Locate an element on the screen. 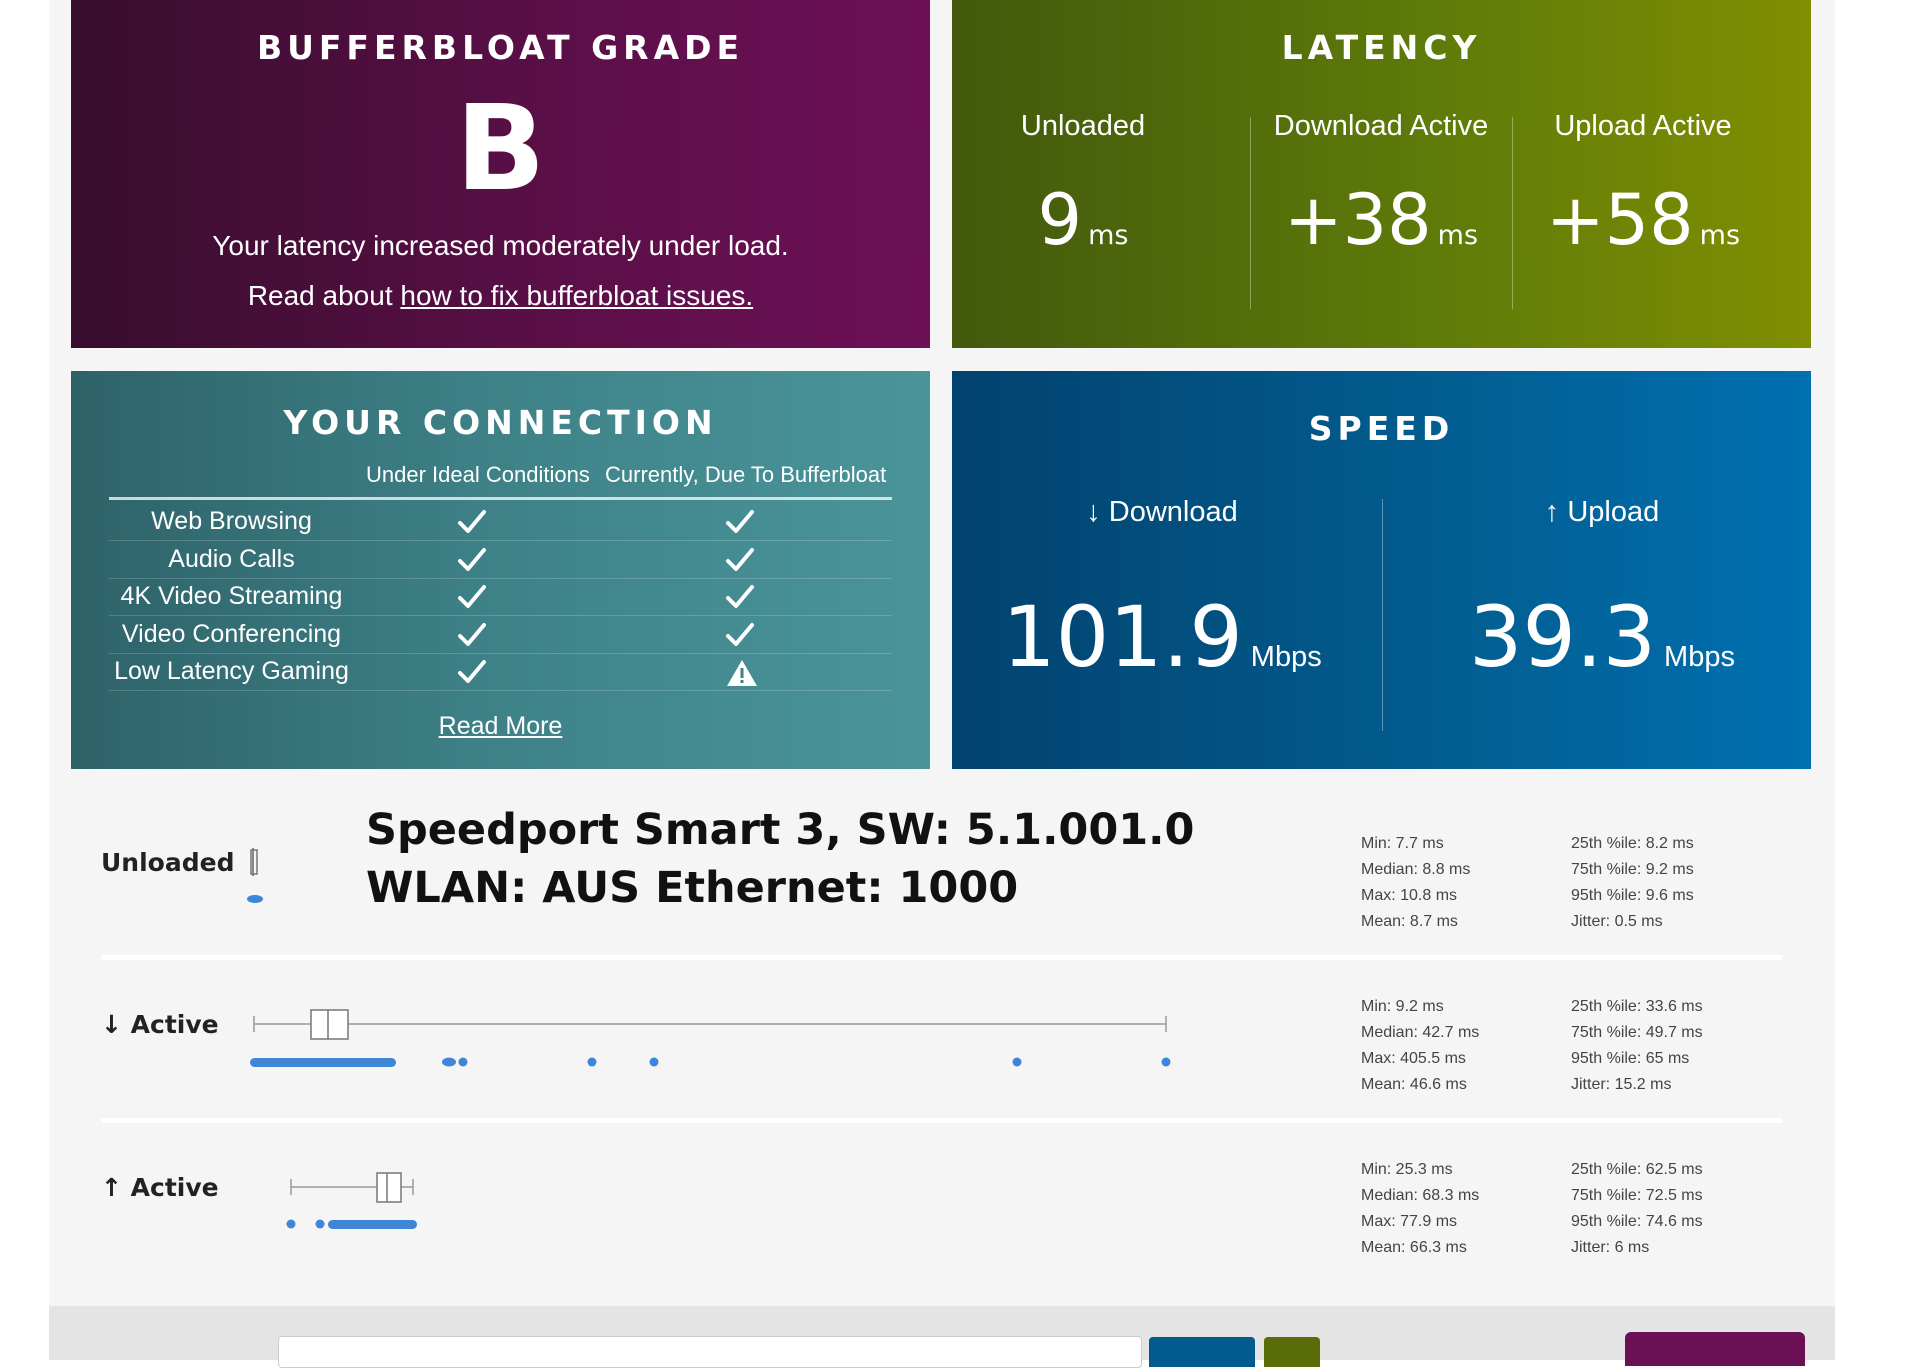 This screenshot has height=1368, width=1929. read-about-prefix: Read about is located at coordinates (324, 295).